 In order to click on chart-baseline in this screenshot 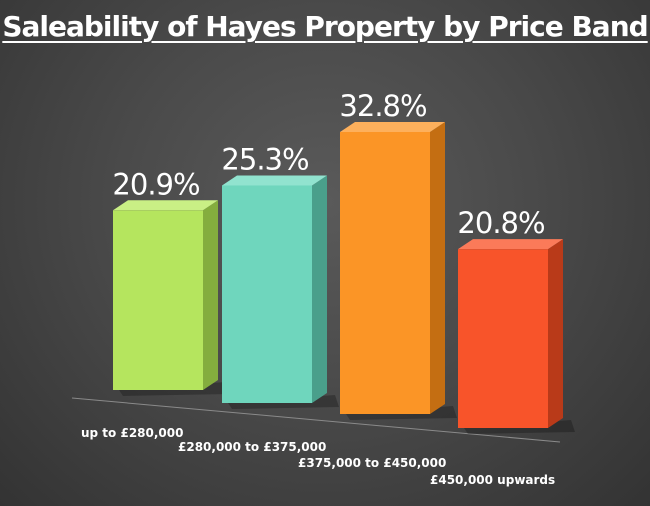, I will do `click(316, 420)`.